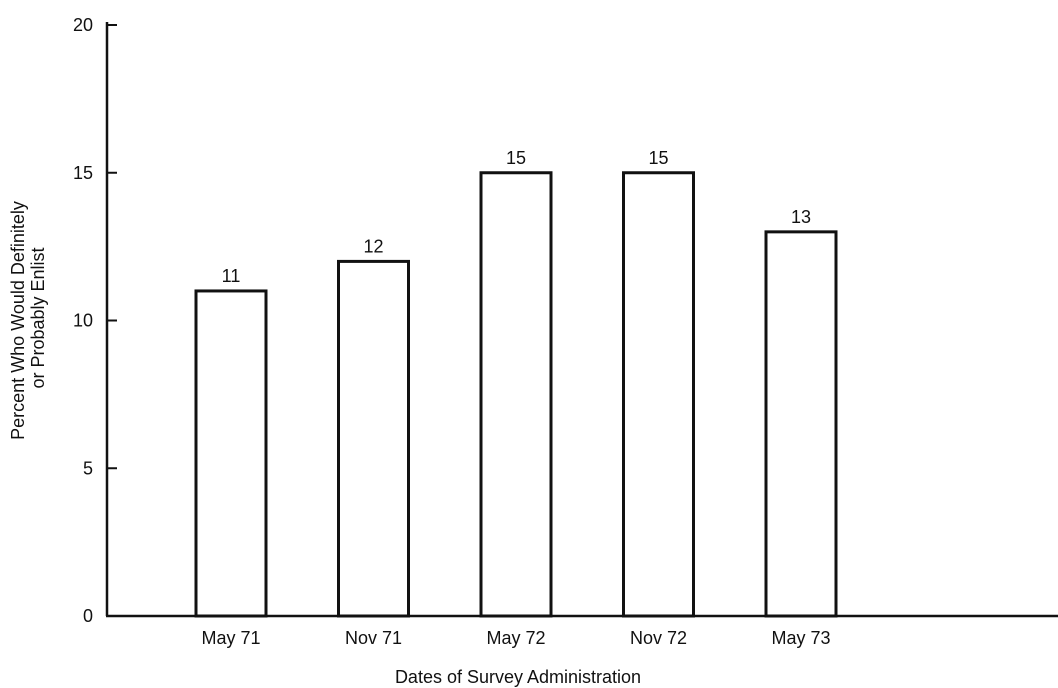 The image size is (1058, 688). Describe the element at coordinates (83, 173) in the screenshot. I see `y-tick-label: 15` at that location.